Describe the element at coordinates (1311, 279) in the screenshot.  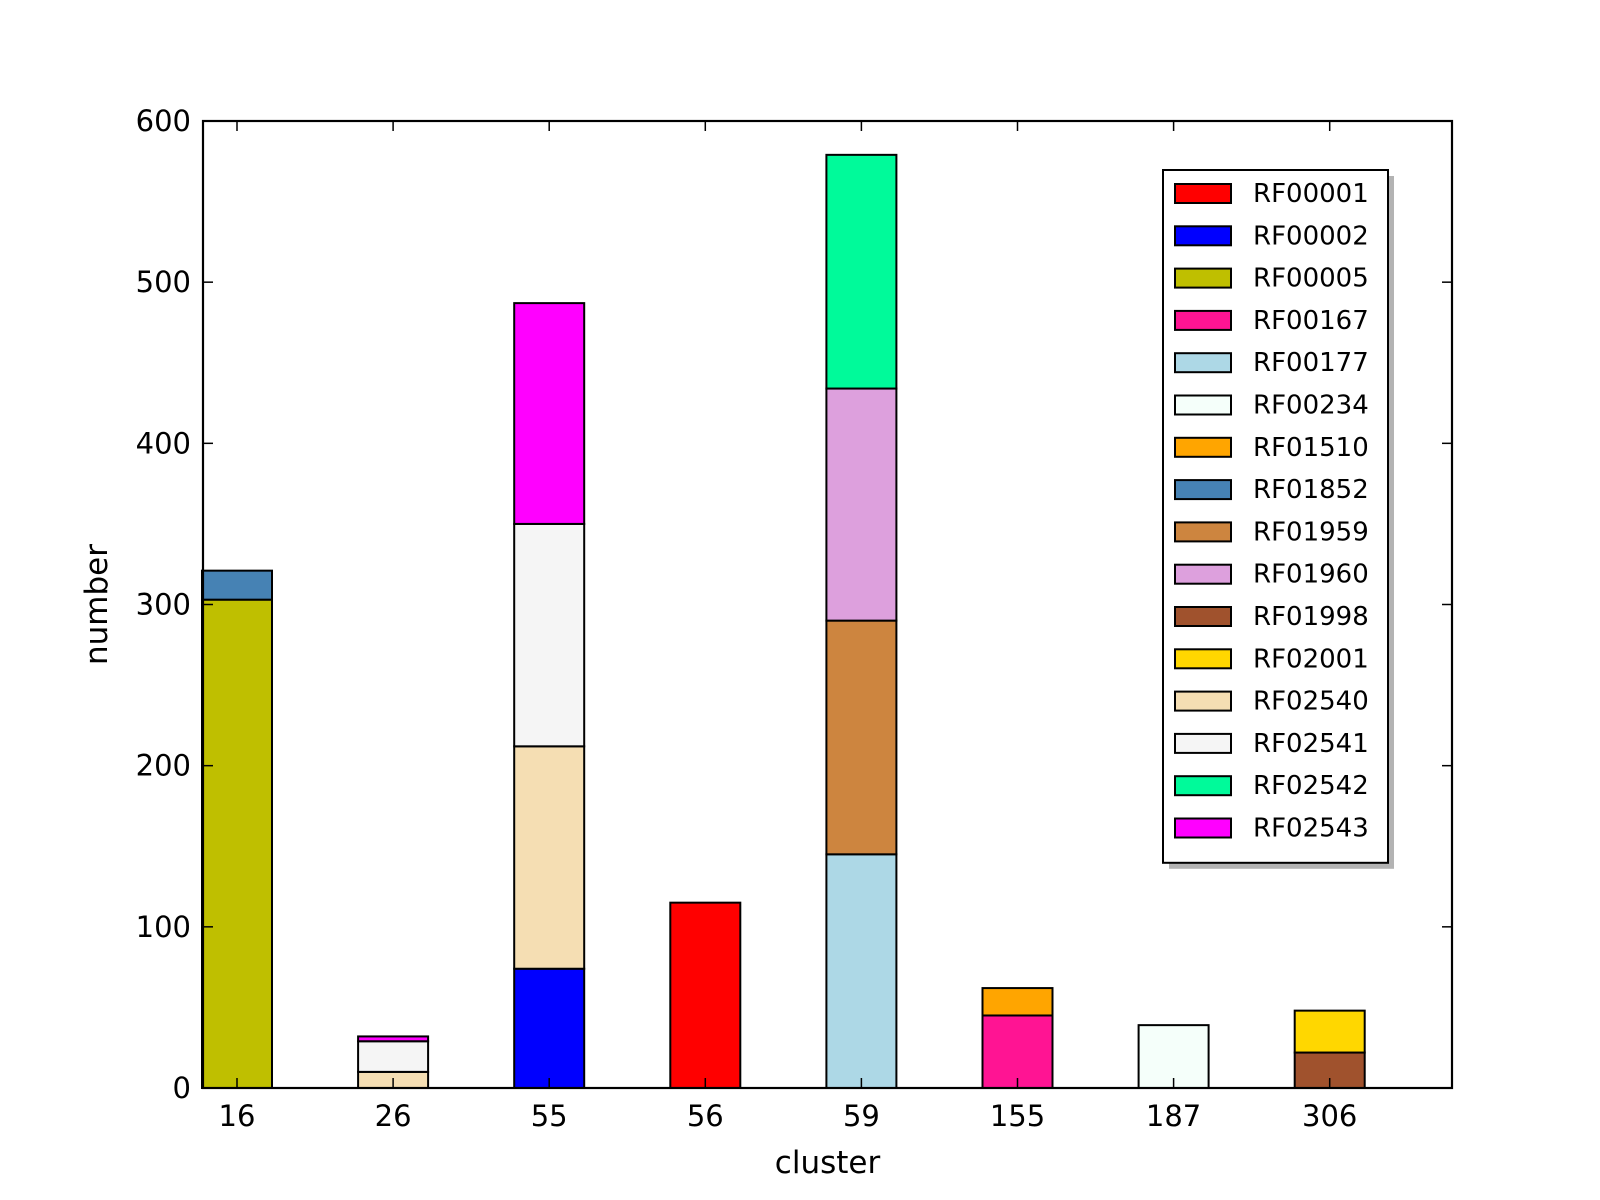
I see `legend-label-RF00005: RF00005` at that location.